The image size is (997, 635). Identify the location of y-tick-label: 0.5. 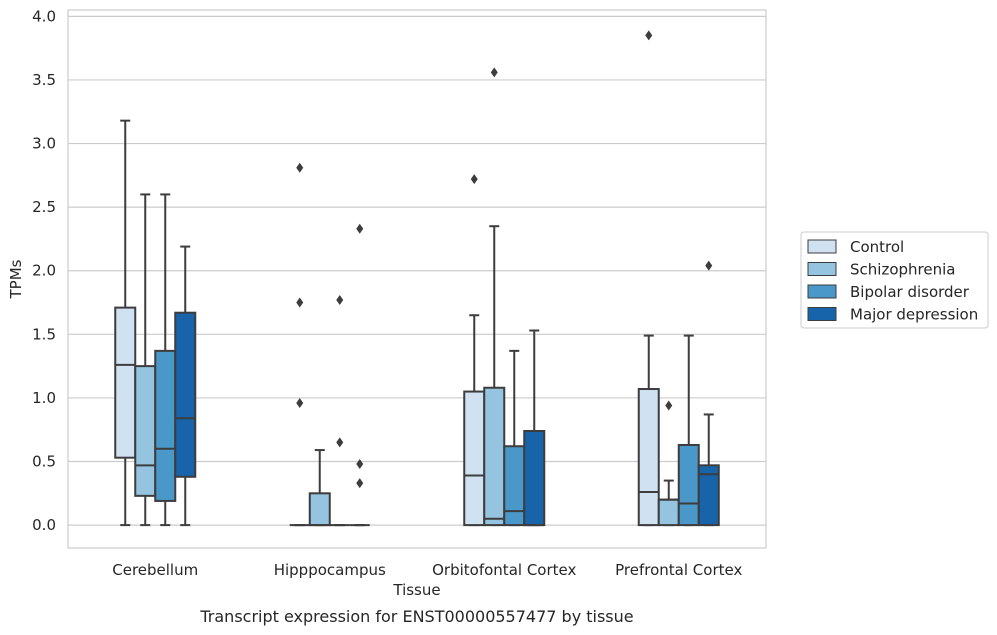
(44, 462).